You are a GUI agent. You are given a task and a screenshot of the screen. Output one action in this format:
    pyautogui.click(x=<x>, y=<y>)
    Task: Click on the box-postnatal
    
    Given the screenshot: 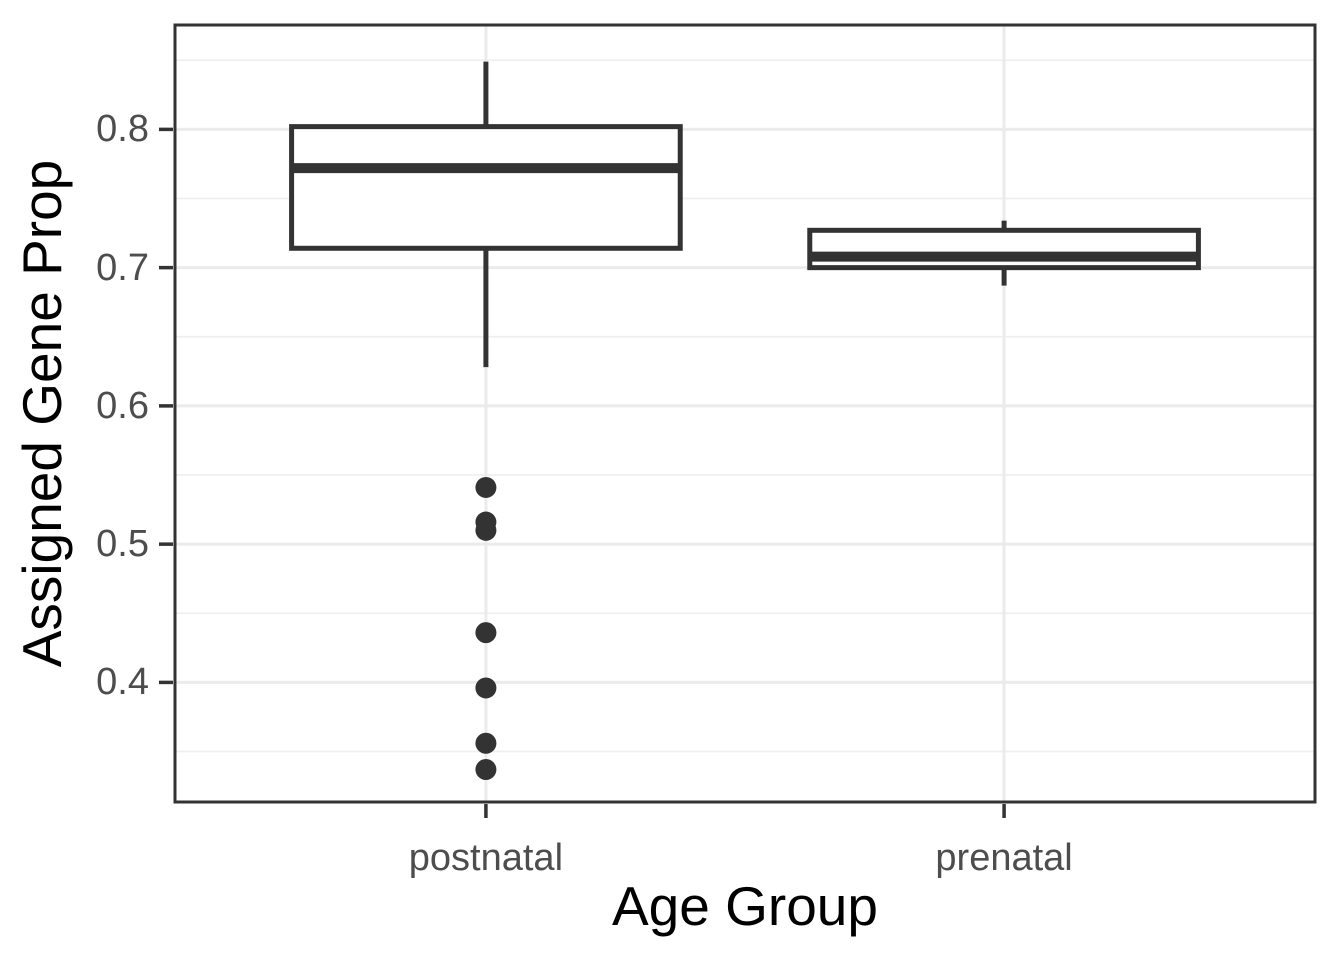 What is the action you would take?
    pyautogui.click(x=486, y=187)
    